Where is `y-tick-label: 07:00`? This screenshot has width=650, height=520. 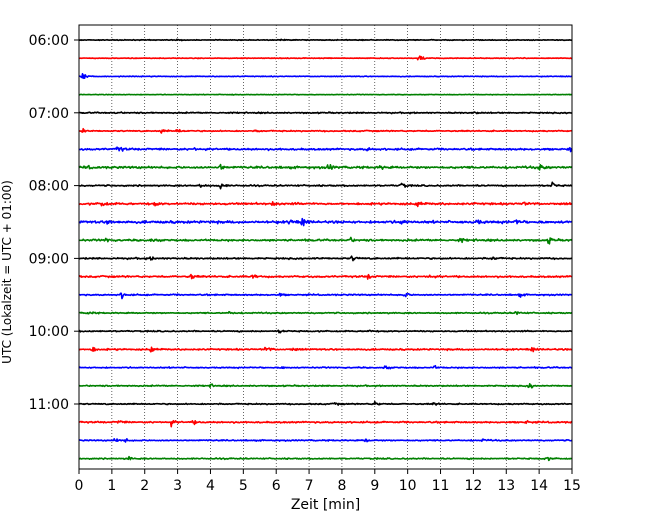
y-tick-label: 07:00 is located at coordinates (49, 114).